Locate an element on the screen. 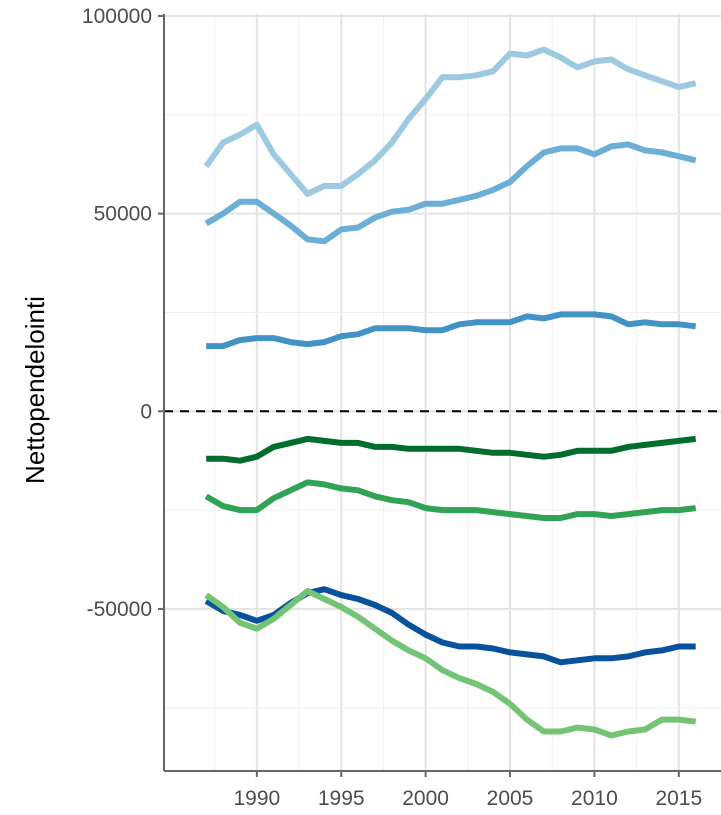  x-tick-label: 1990 is located at coordinates (256, 798).